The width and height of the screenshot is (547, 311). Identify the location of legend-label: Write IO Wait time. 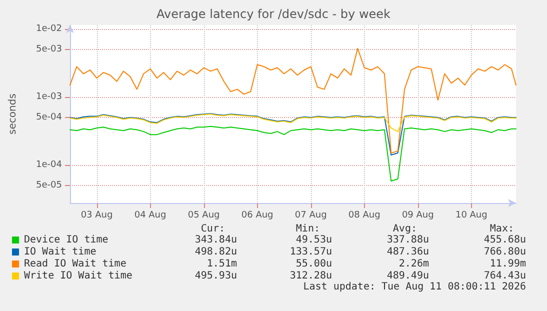
(78, 276).